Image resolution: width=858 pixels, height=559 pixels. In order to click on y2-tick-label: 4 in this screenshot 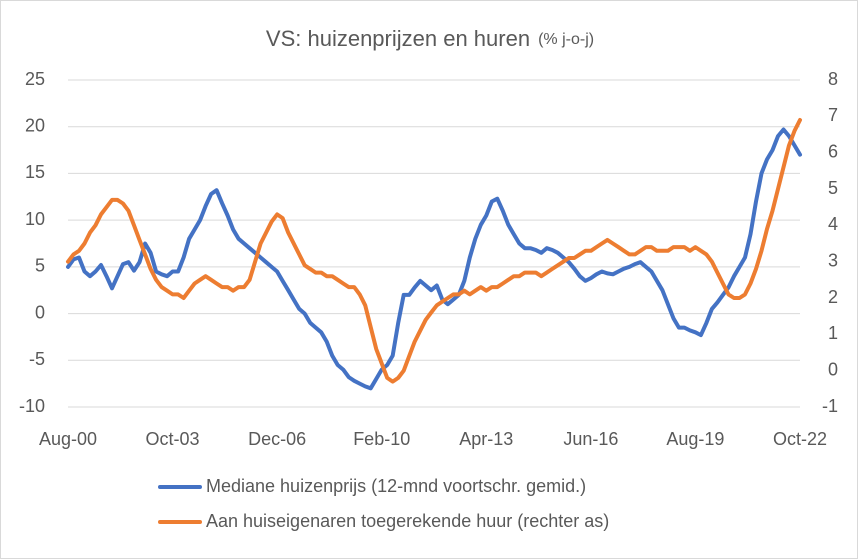, I will do `click(833, 224)`.